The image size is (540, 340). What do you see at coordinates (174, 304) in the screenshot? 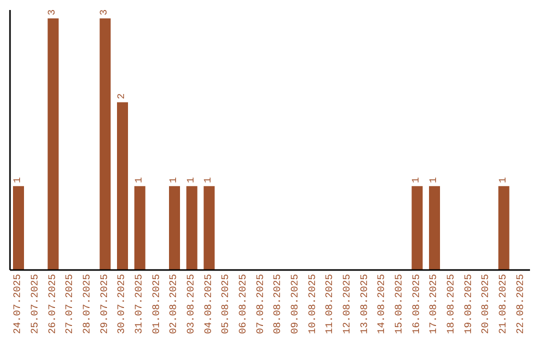
I see `x-tick-label: 02.08.2025` at bounding box center [174, 304].